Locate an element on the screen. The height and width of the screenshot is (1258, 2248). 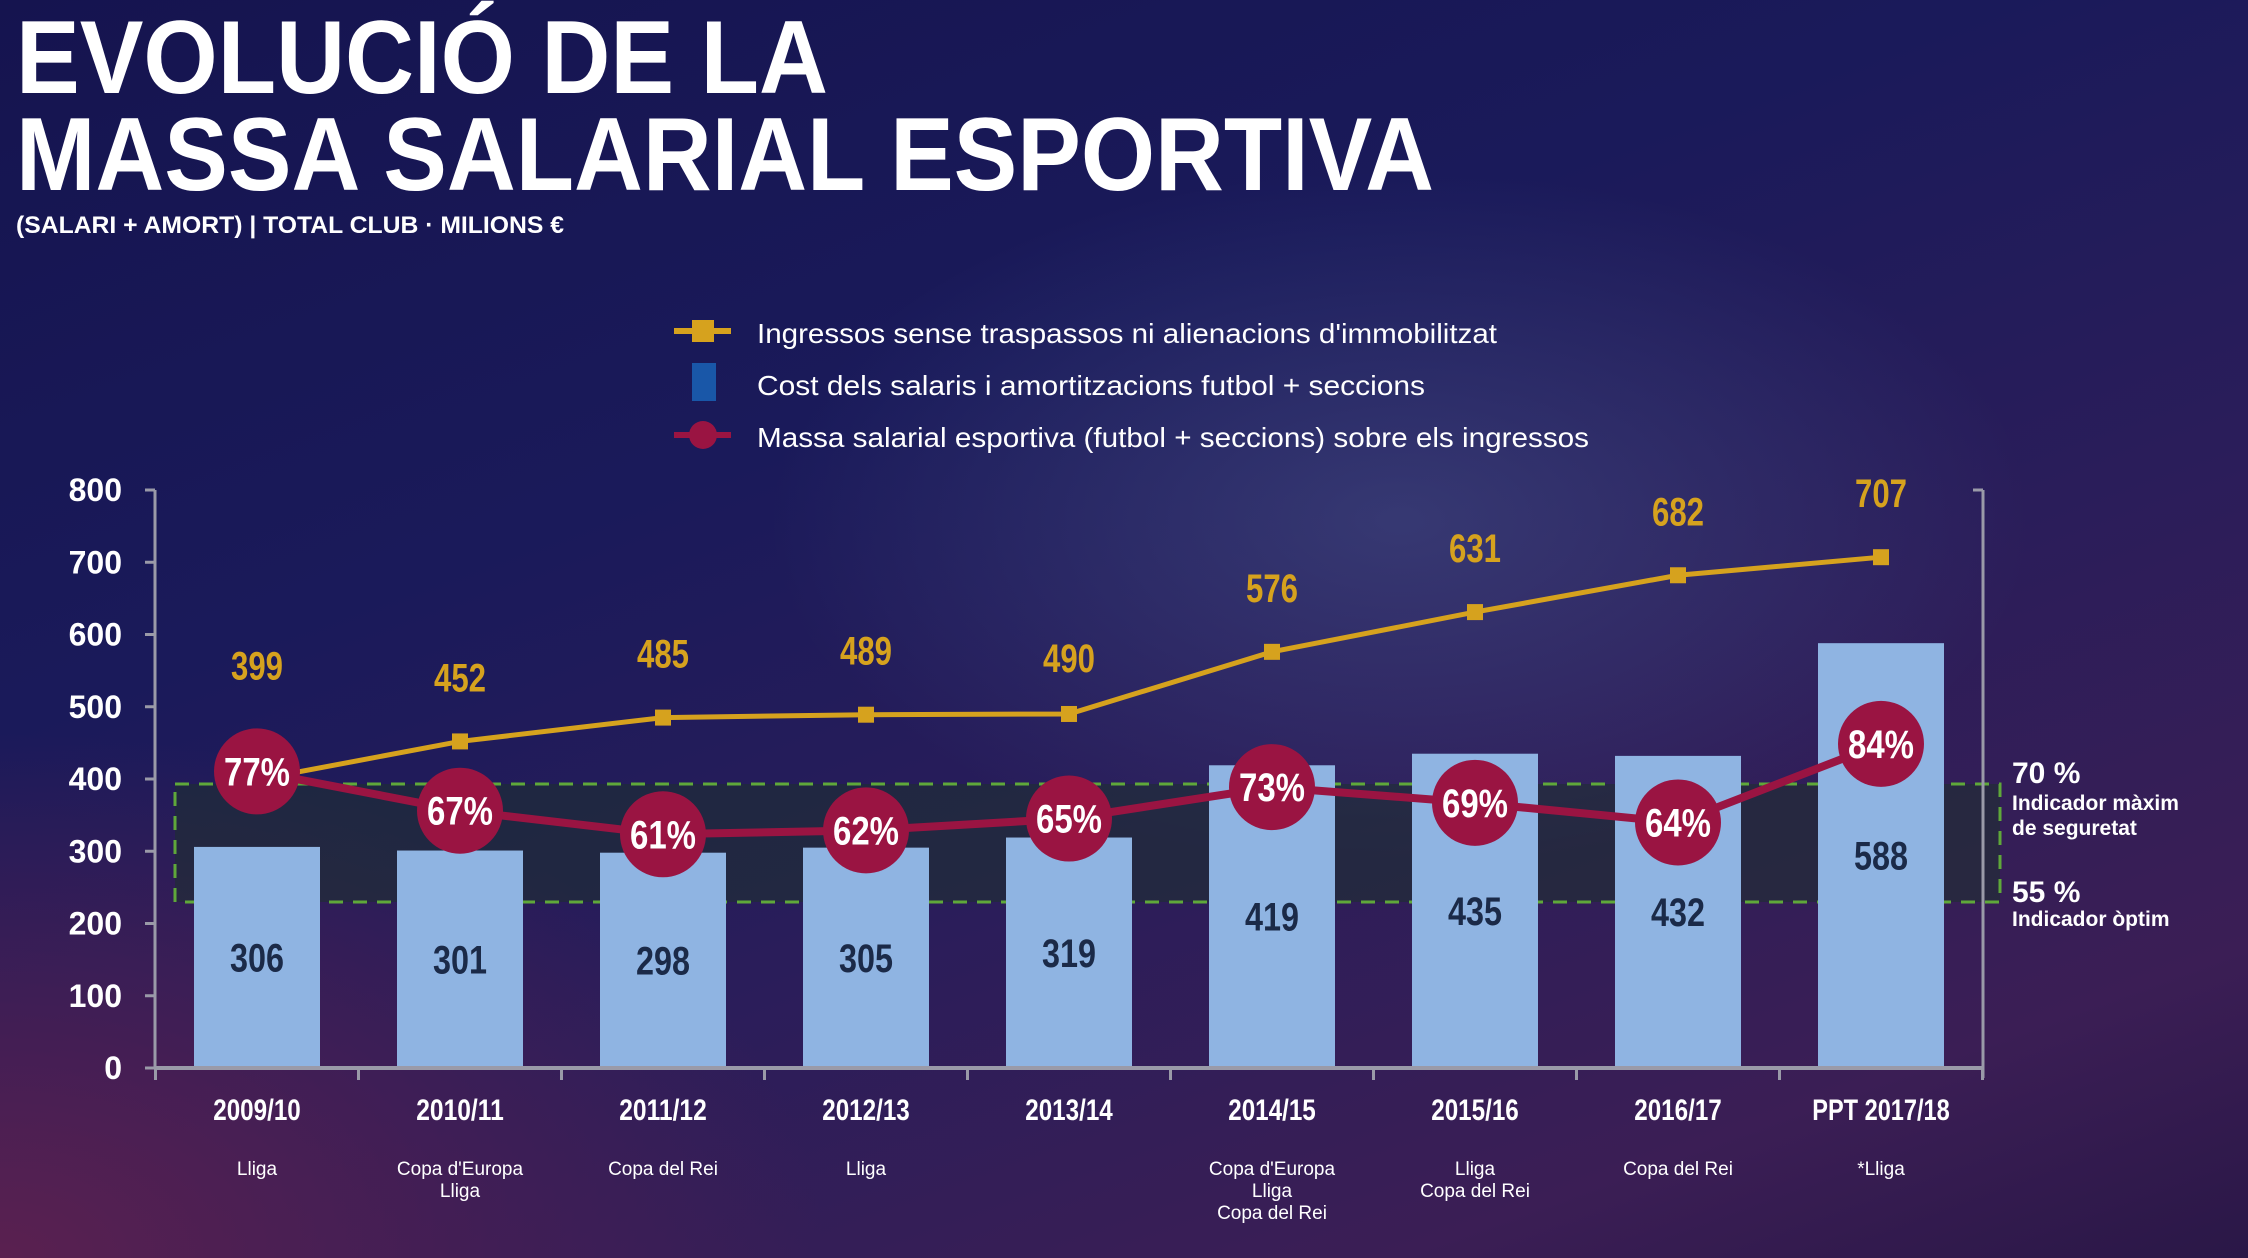
ratio-value-label: 62% is located at coordinates (866, 831).